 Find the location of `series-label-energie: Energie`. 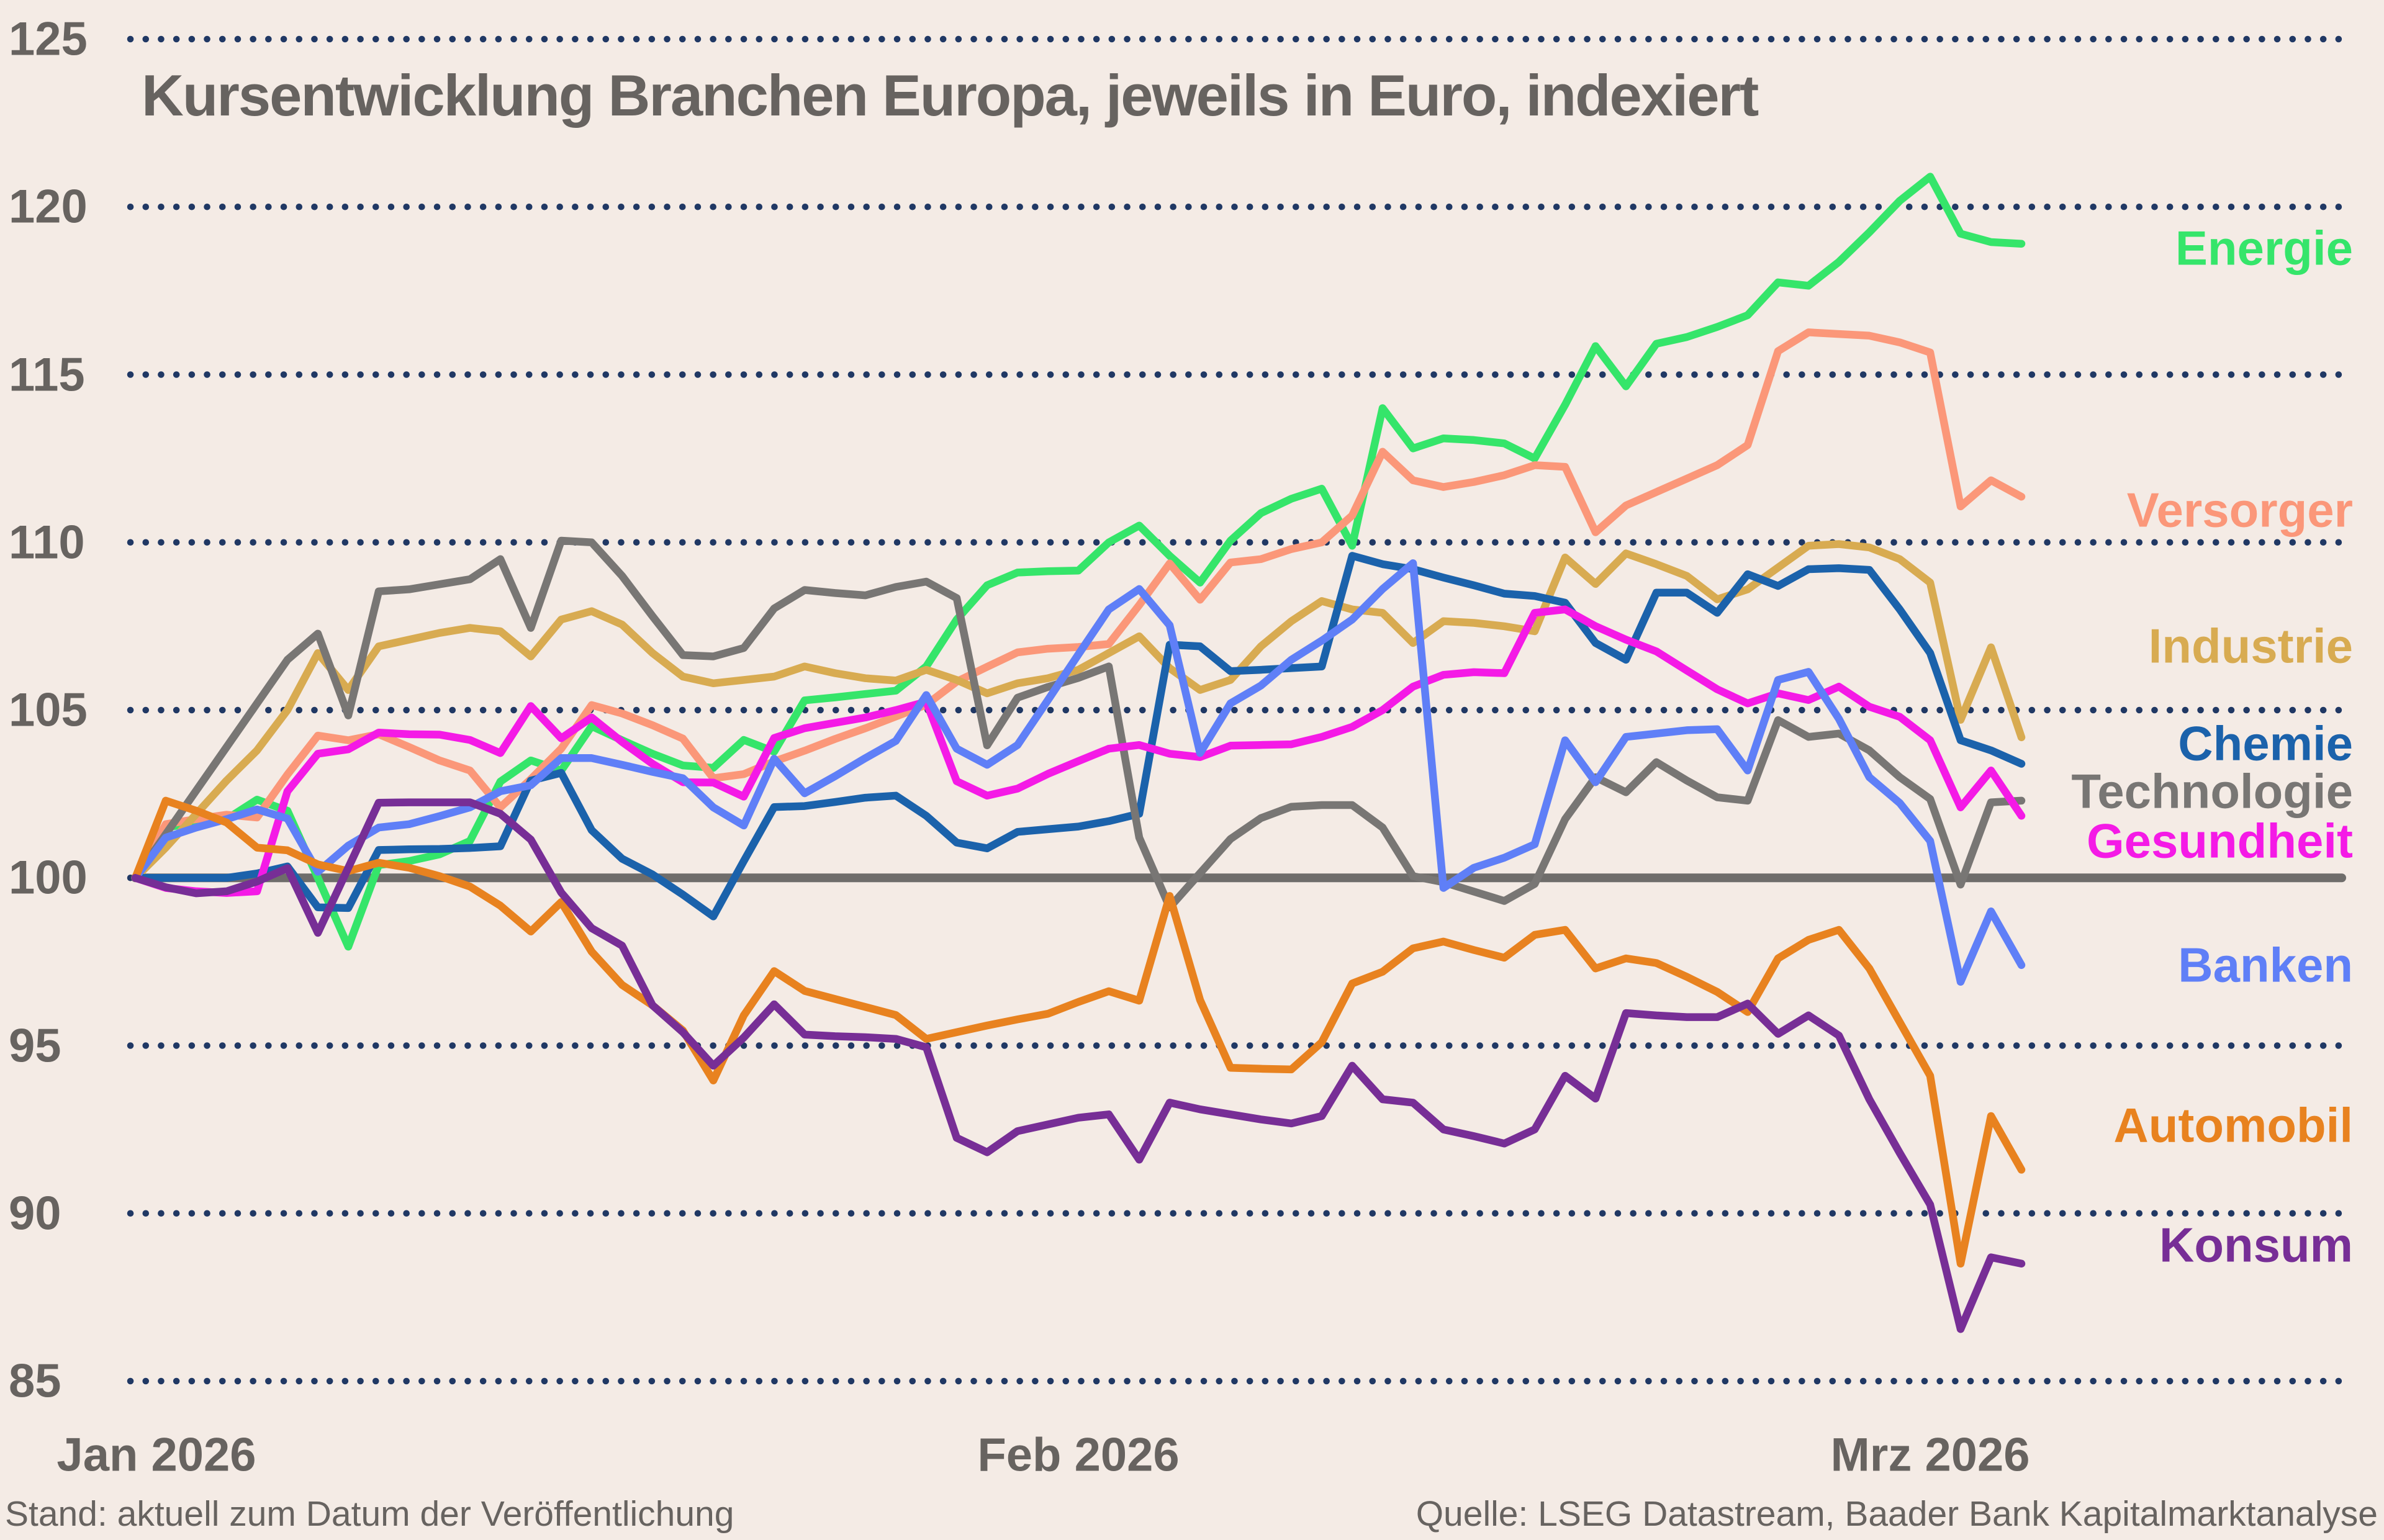

series-label-energie: Energie is located at coordinates (2264, 248).